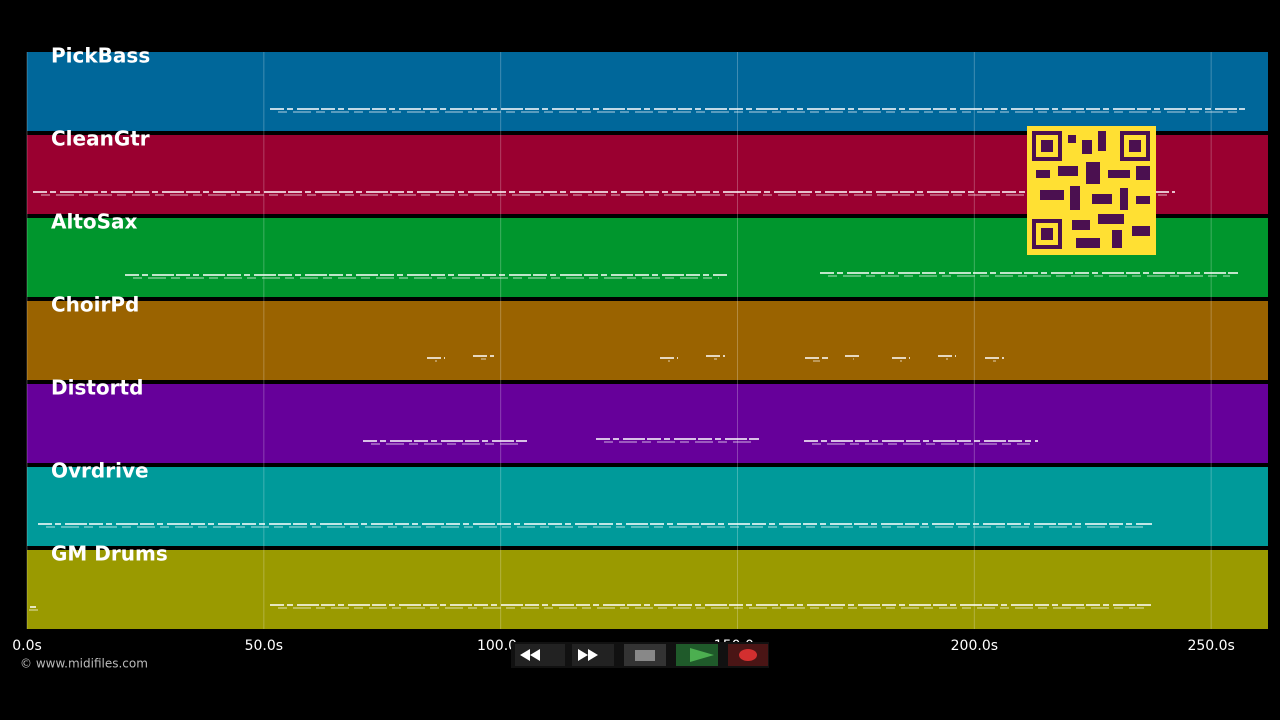 The width and height of the screenshot is (1280, 720). Describe the element at coordinates (974, 646) in the screenshot. I see `x-tick-label: 200.0s` at that location.